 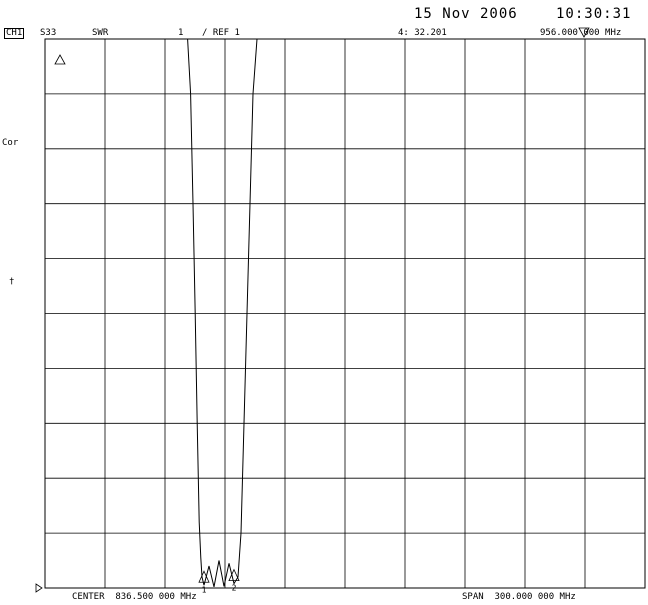 I want to click on marker-1-triangle, so click(x=204, y=576).